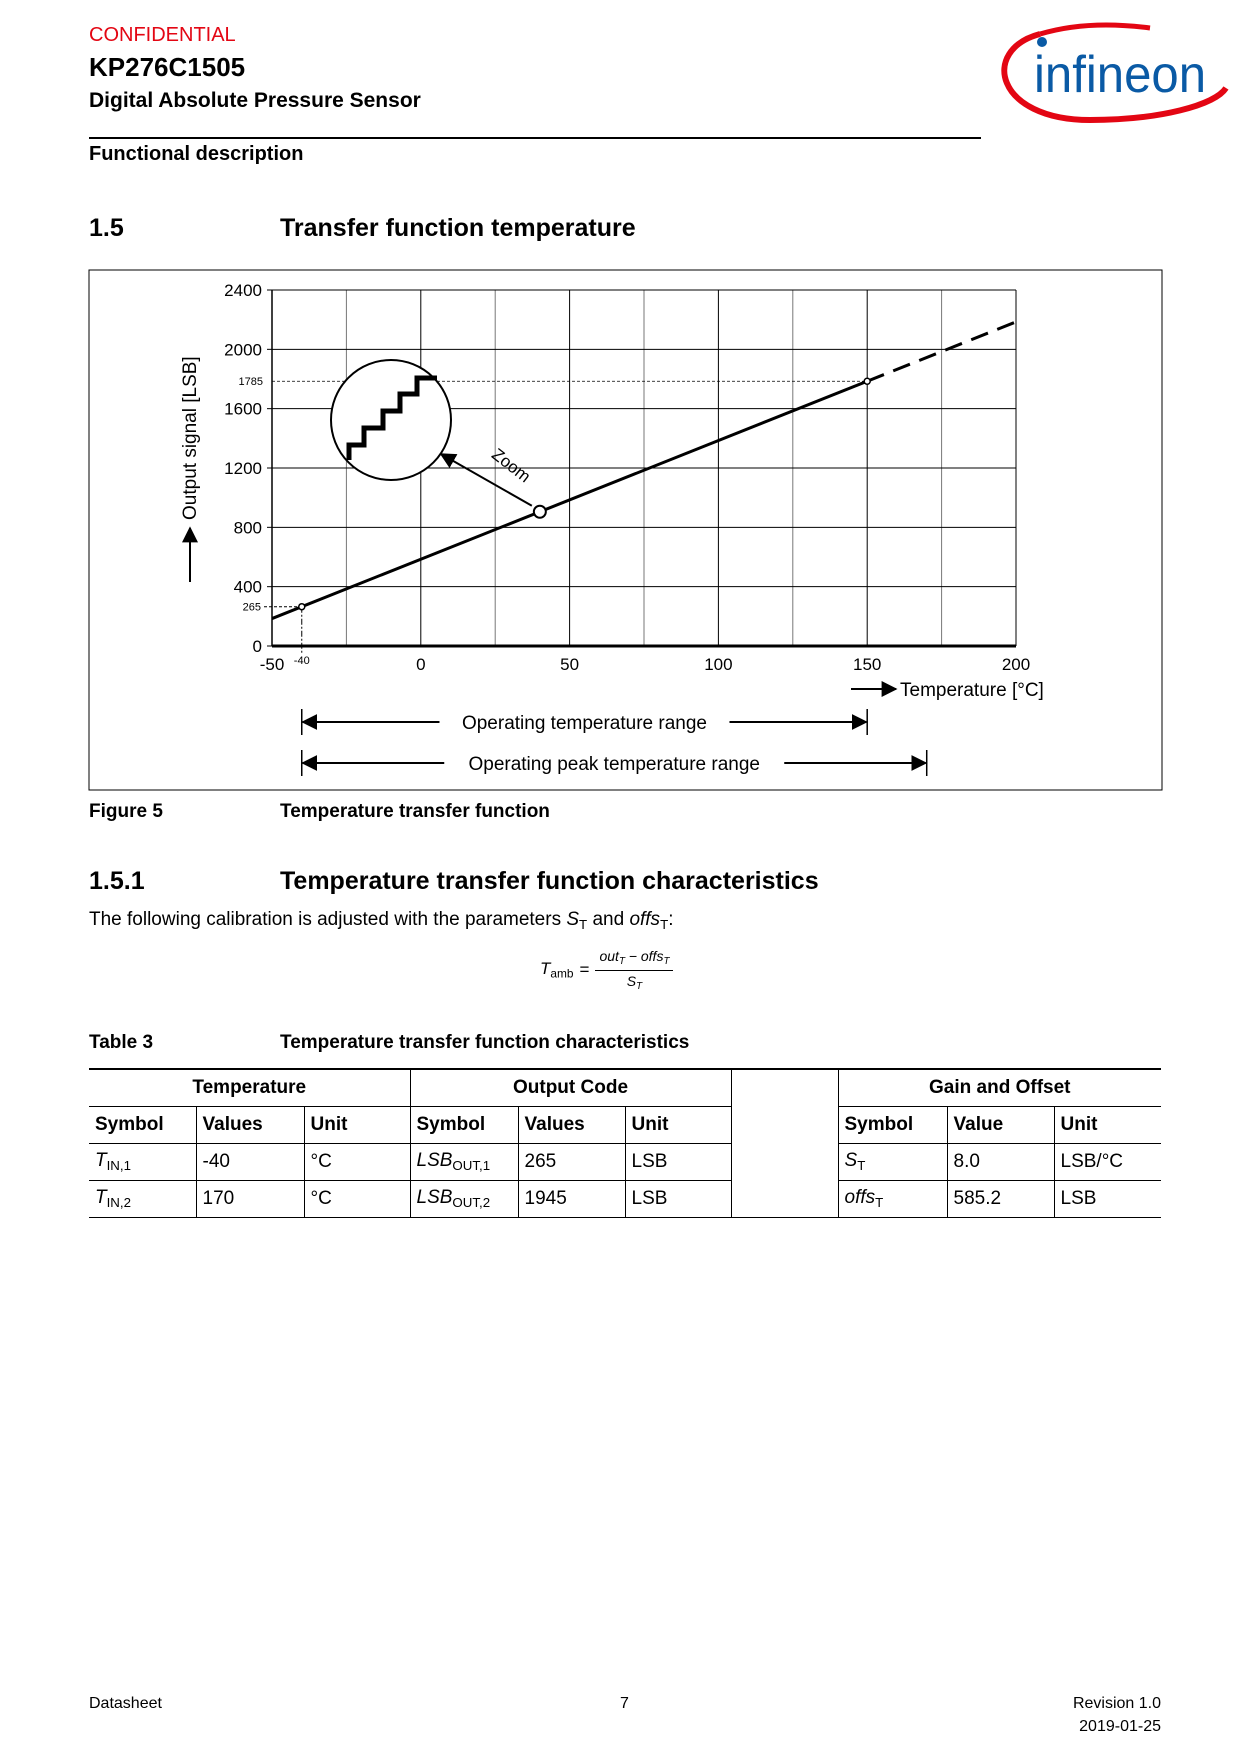 Image resolution: width=1240 pixels, height=1754 pixels. Describe the element at coordinates (718, 664) in the screenshot. I see `x-tick-label: 100` at that location.